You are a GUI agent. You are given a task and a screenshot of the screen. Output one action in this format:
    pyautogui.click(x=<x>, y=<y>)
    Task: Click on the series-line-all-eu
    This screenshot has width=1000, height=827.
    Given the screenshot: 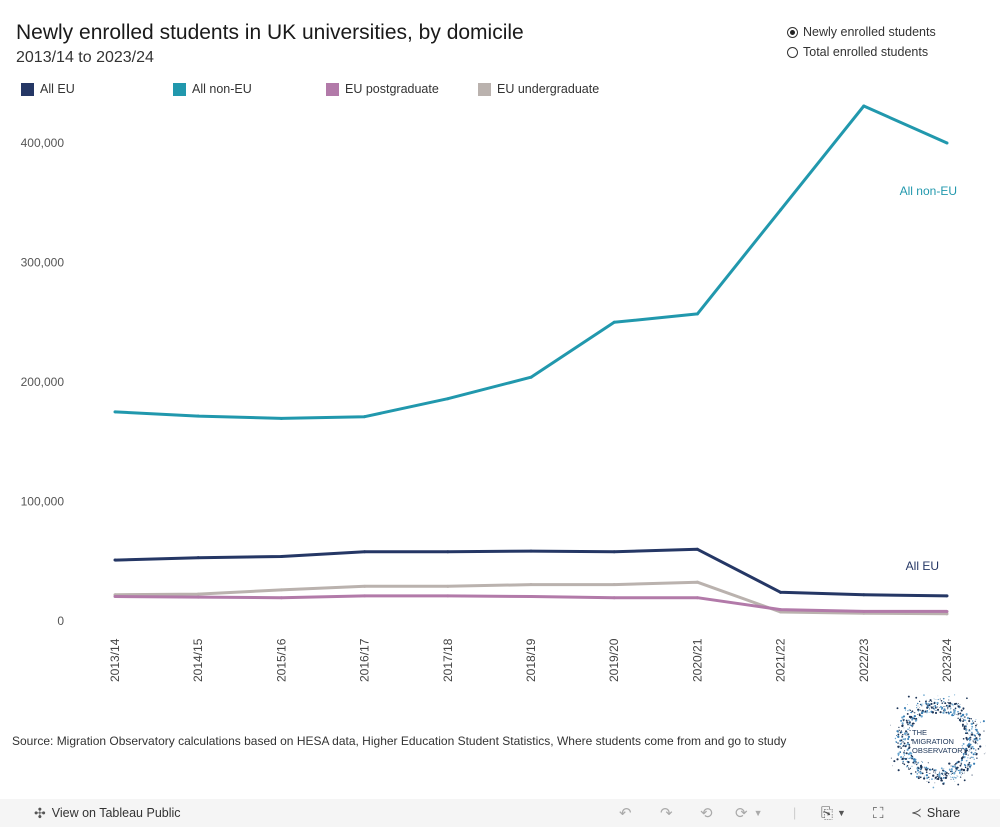 What is the action you would take?
    pyautogui.click(x=531, y=572)
    